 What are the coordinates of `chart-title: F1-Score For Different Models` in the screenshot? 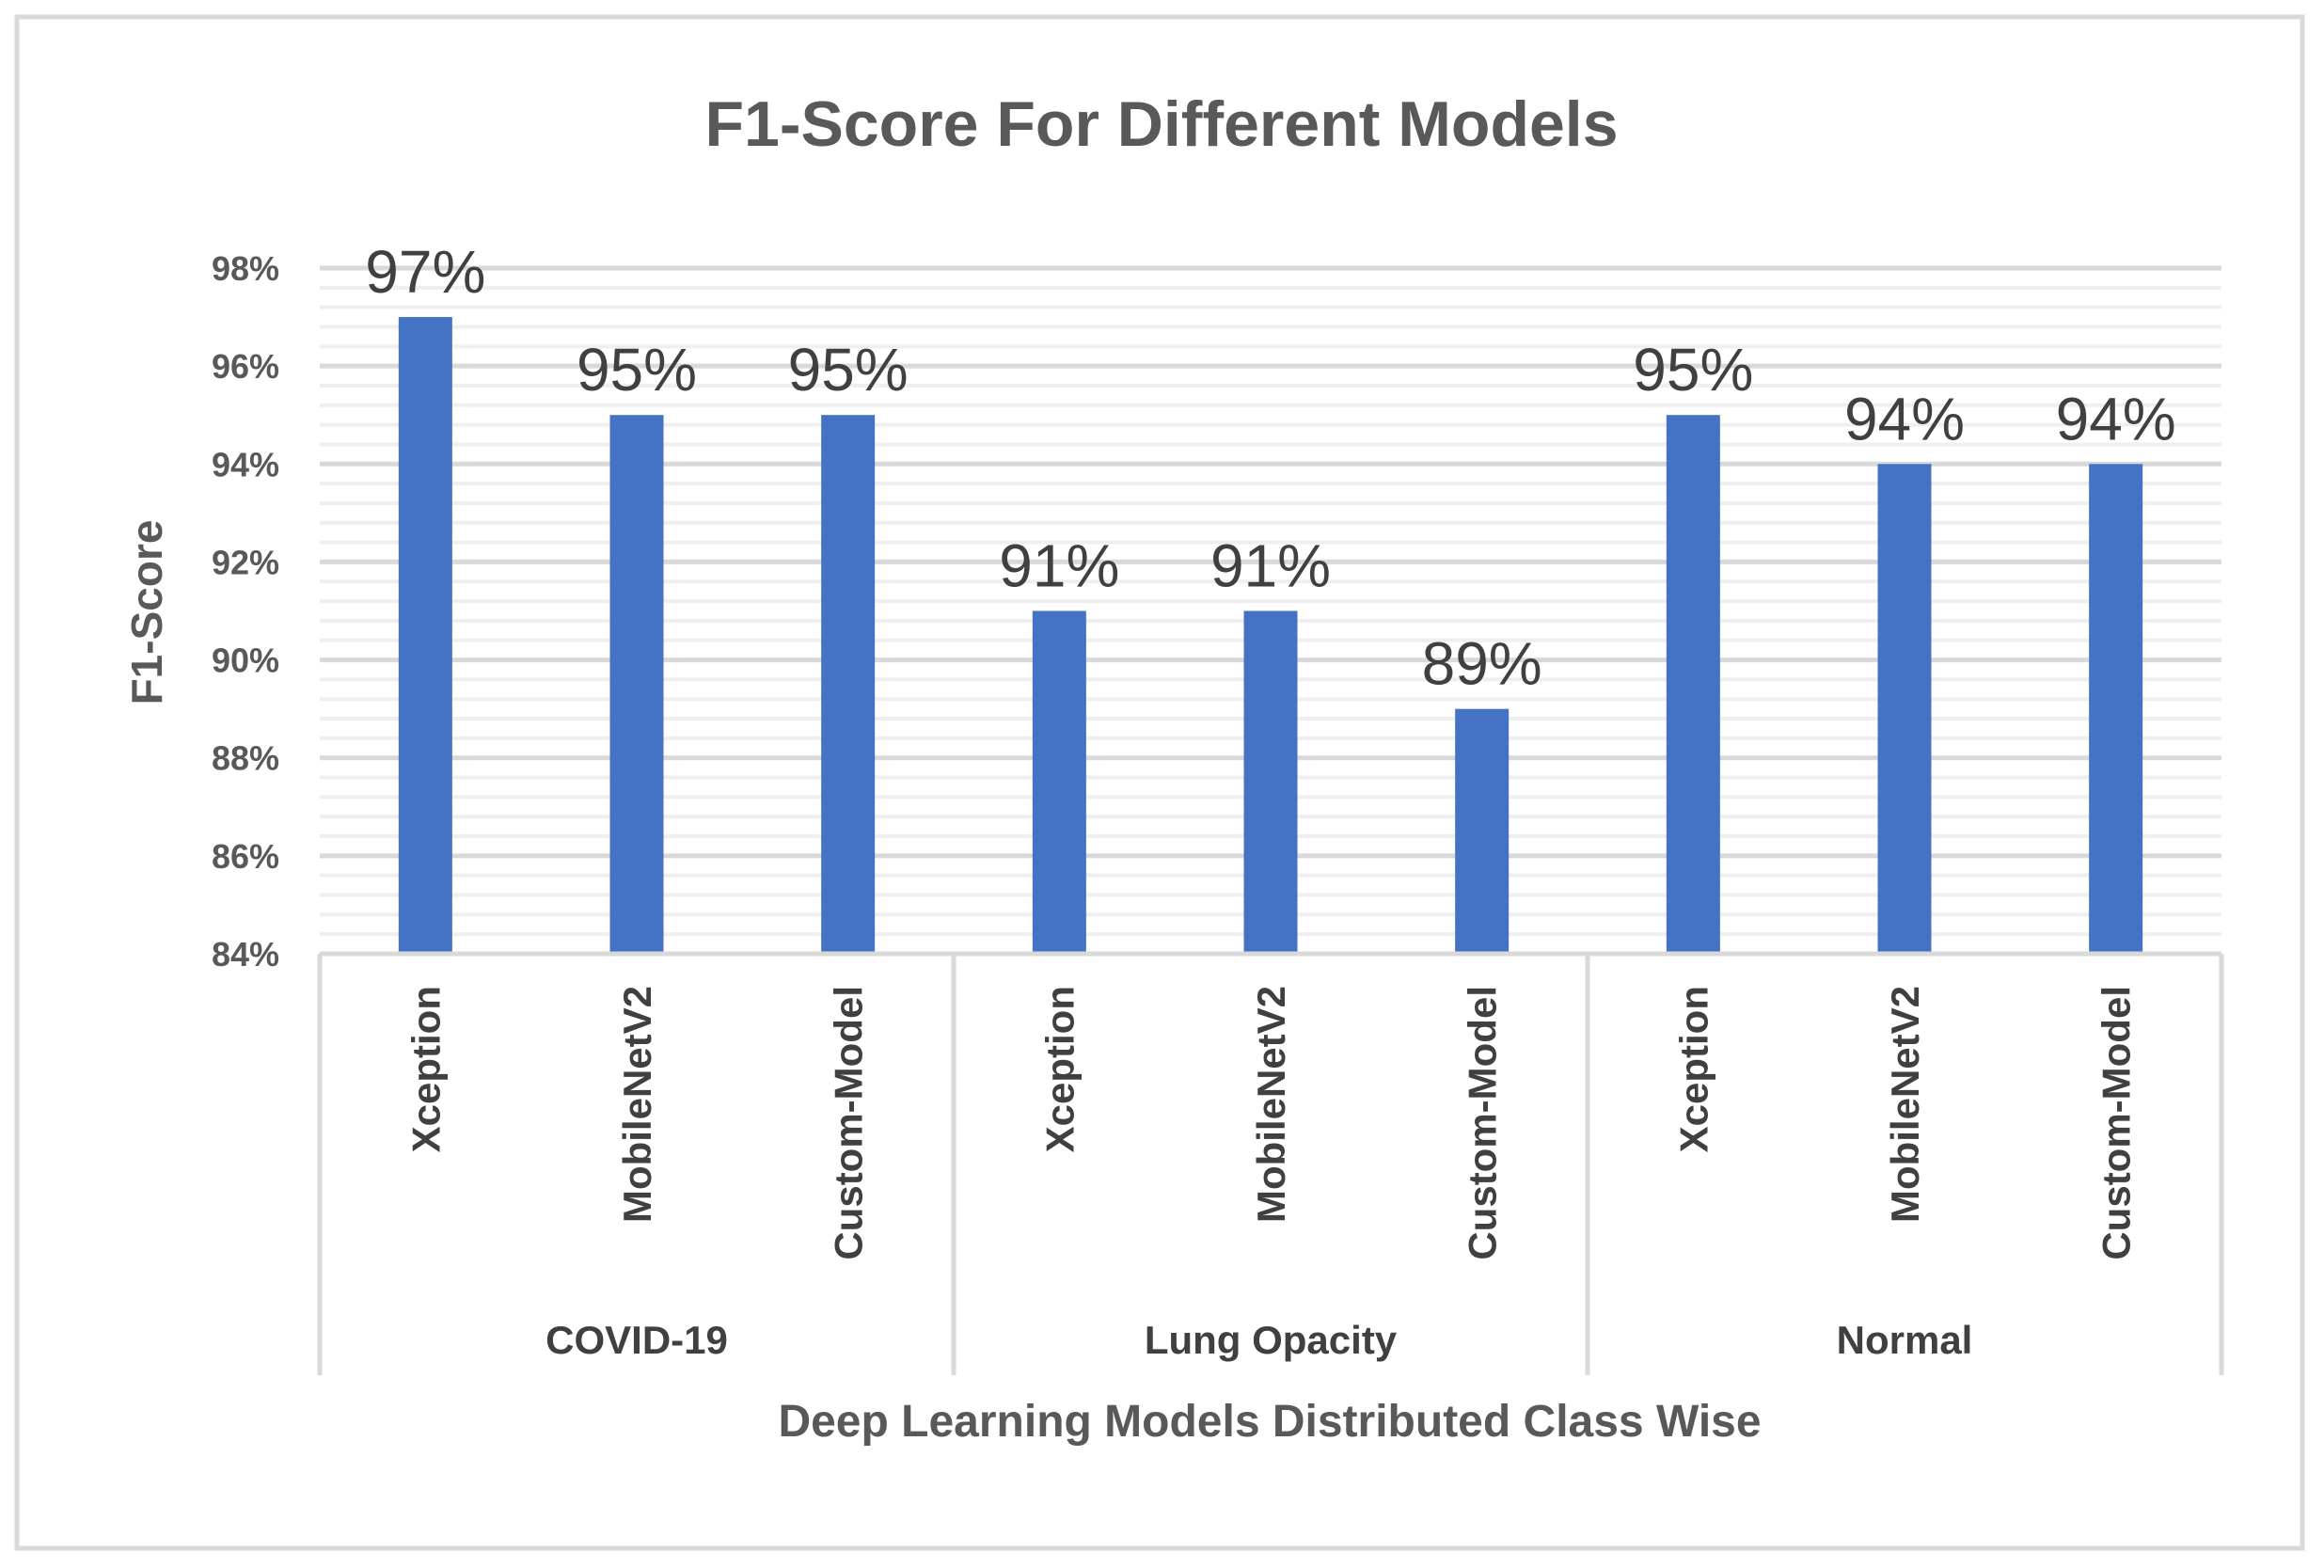 It's located at (1161, 124).